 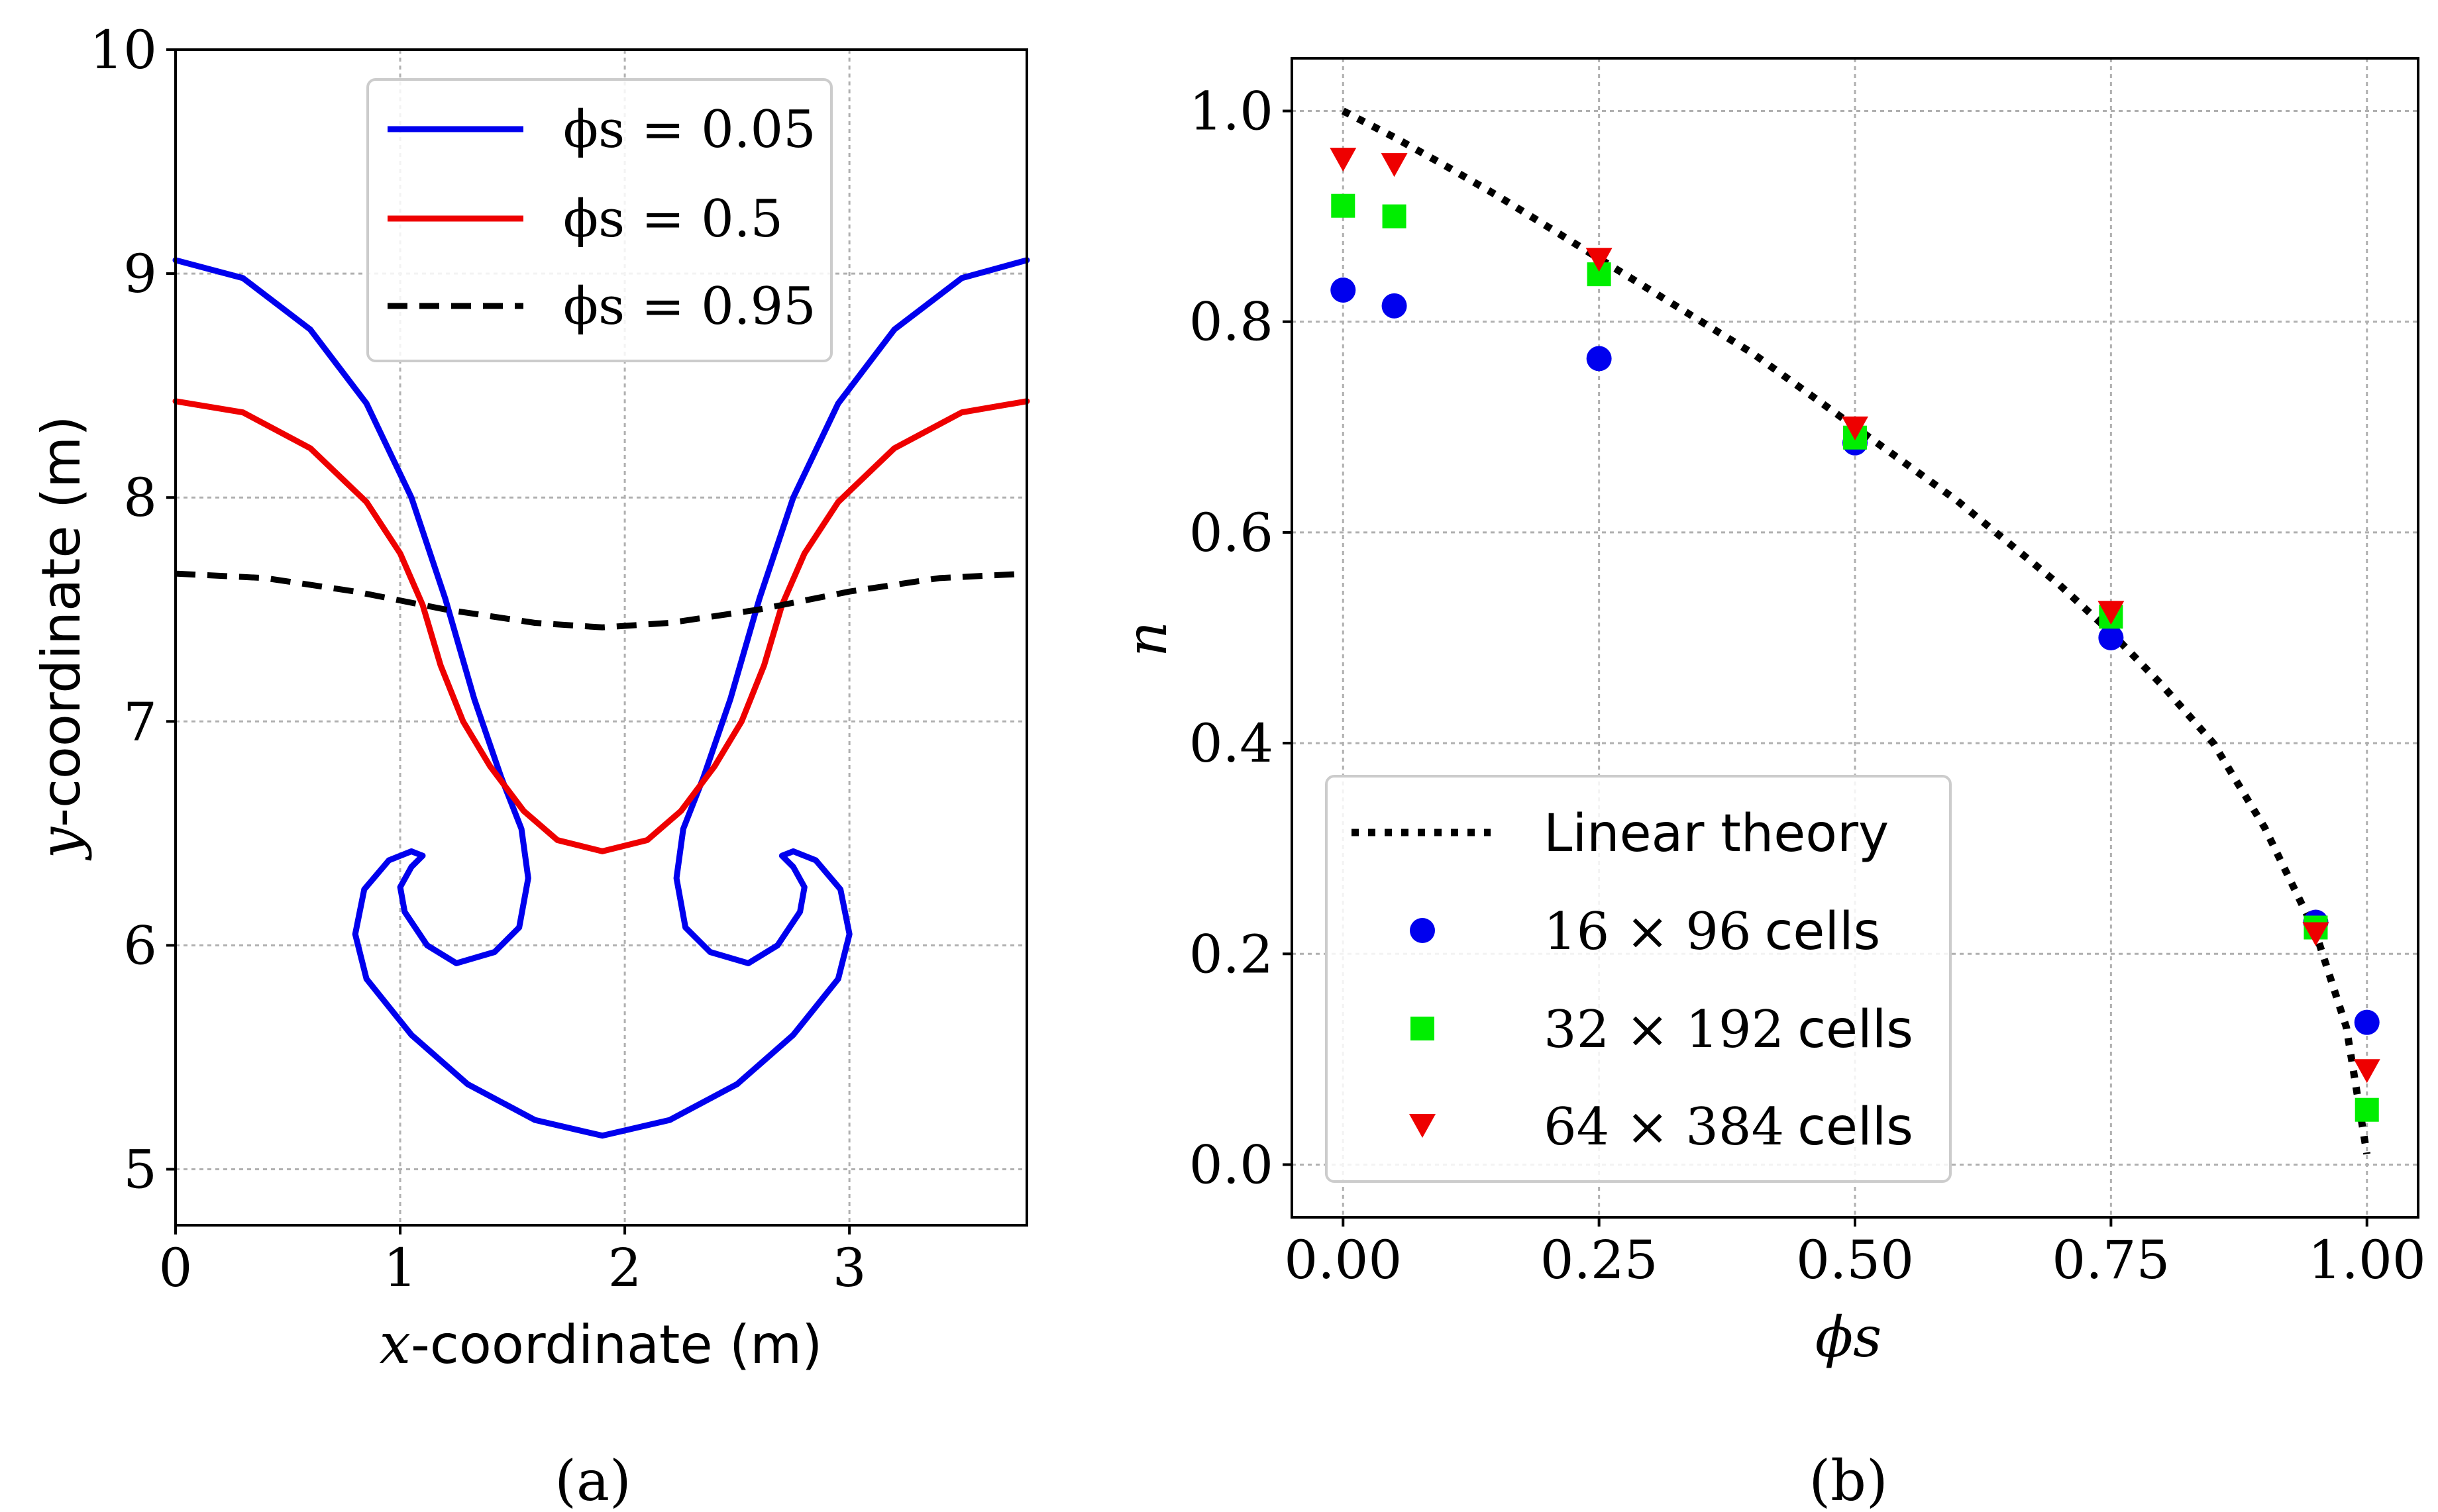 I want to click on tick-label-b-x-0: 0.00, so click(x=1343, y=1260).